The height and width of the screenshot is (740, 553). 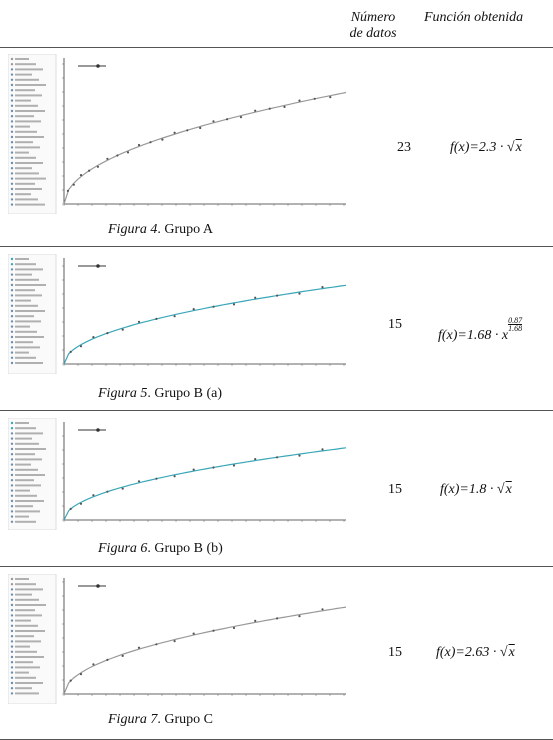 What do you see at coordinates (177, 134) in the screenshot?
I see `plot-a` at bounding box center [177, 134].